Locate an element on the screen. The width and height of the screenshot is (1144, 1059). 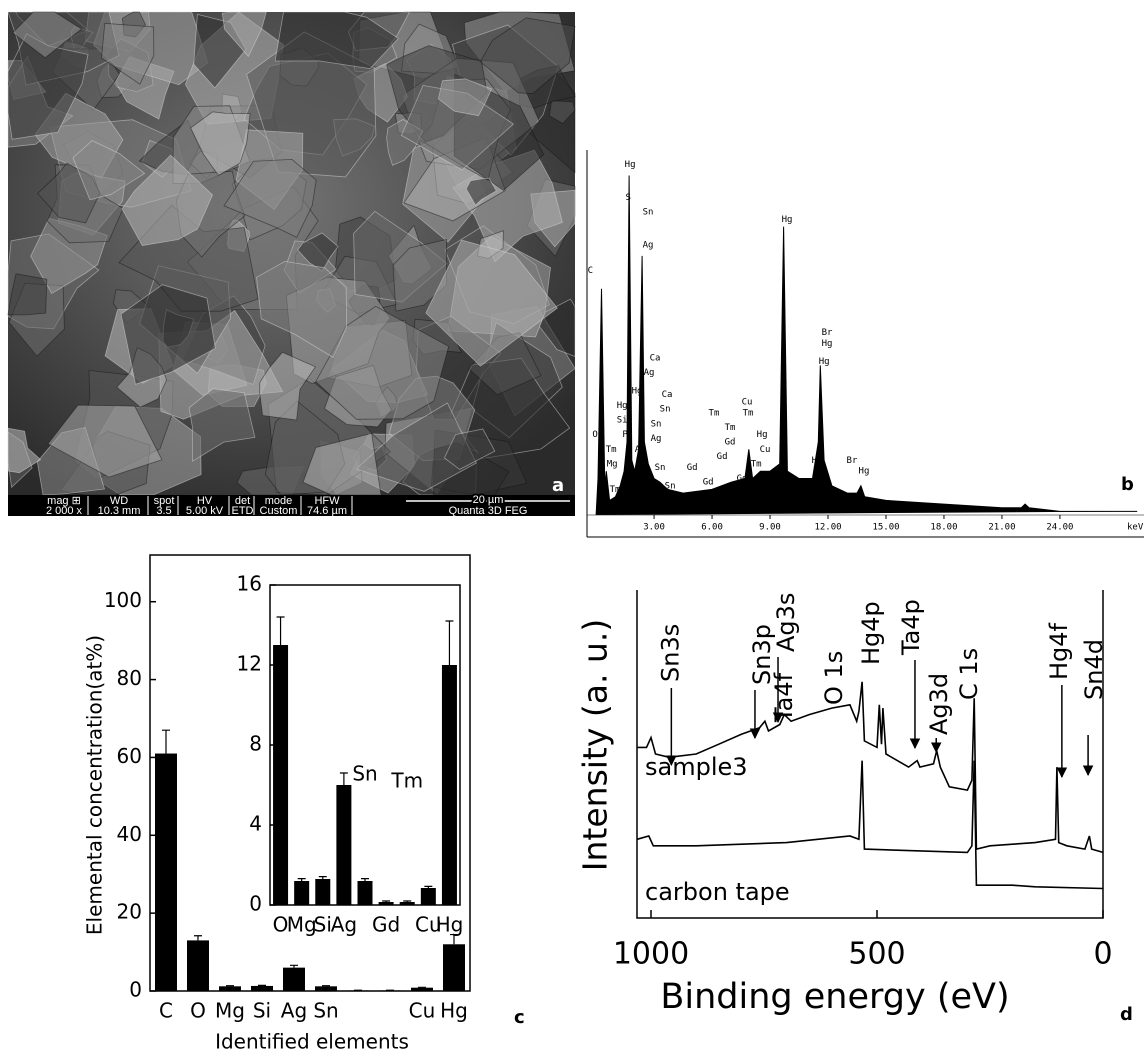
peak-label: Si is located at coordinates (622, 421).